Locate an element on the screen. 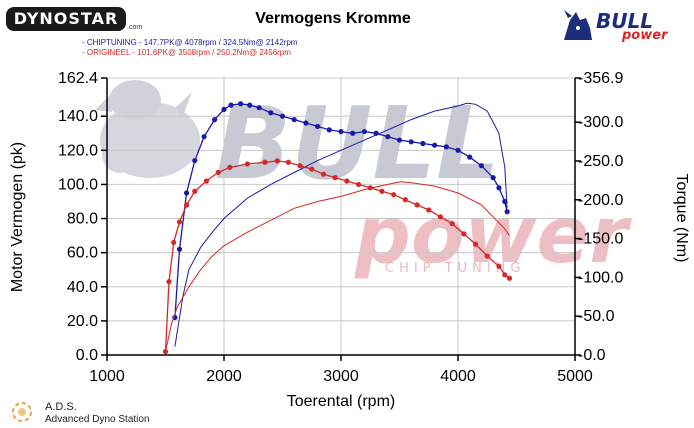 This screenshot has height=428, width=694. watermark-chip-tuning: CHIP TUNING is located at coordinates (455, 268).